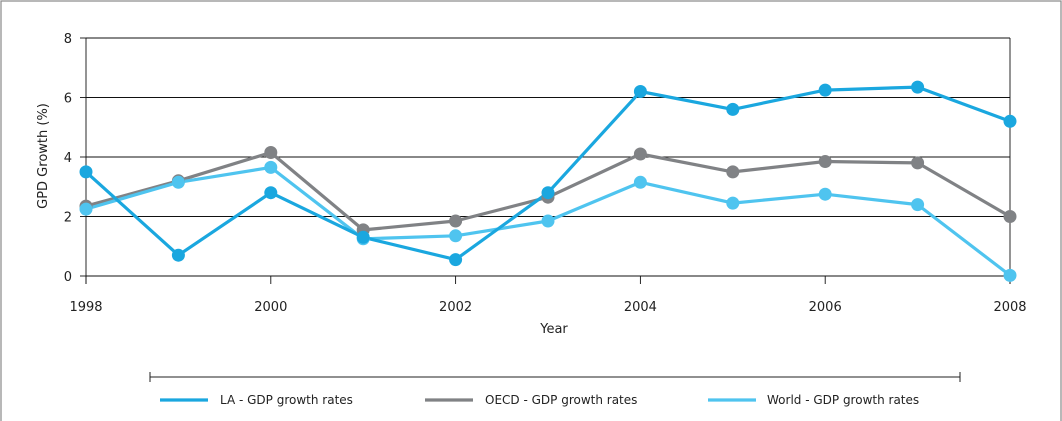 Image resolution: width=1062 pixels, height=421 pixels. I want to click on data-point-s1-2000, so click(271, 152).